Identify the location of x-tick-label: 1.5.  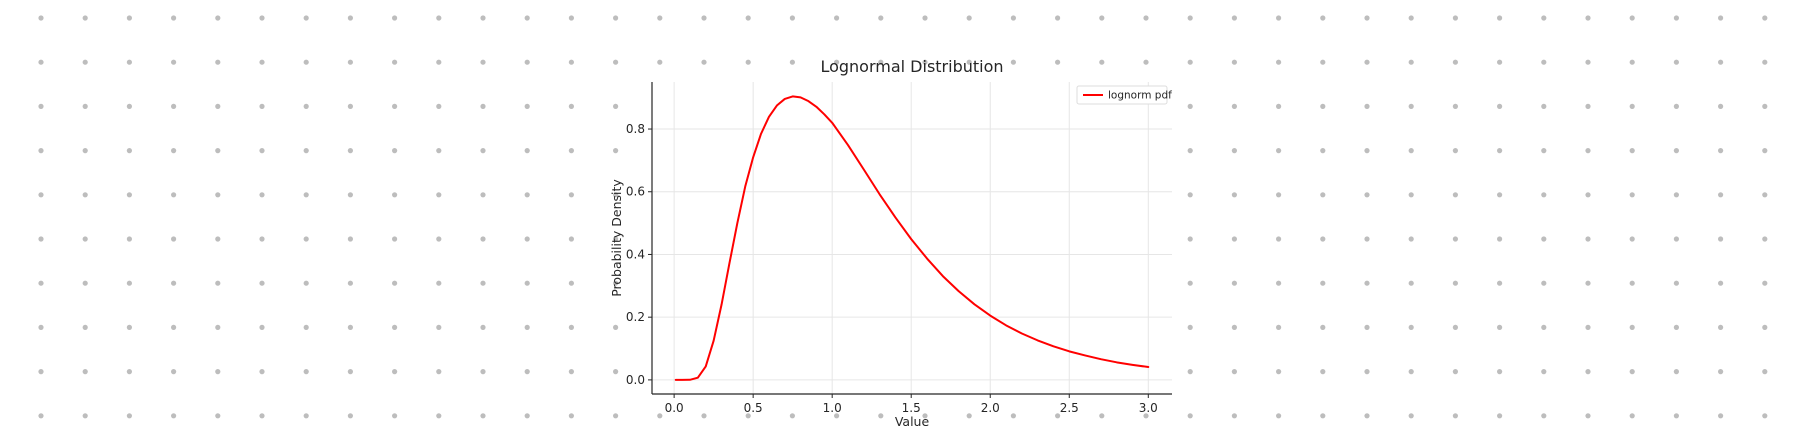
(911, 408).